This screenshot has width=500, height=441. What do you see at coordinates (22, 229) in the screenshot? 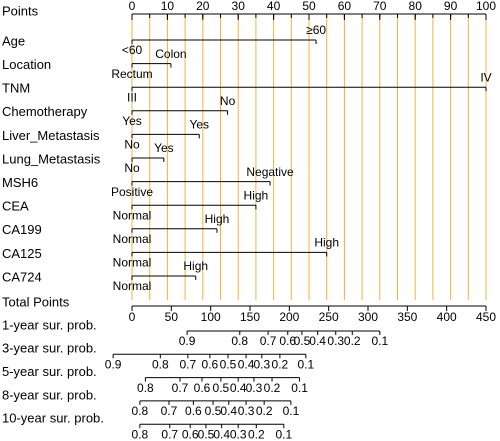
I see `factor-name: CA199` at bounding box center [22, 229].